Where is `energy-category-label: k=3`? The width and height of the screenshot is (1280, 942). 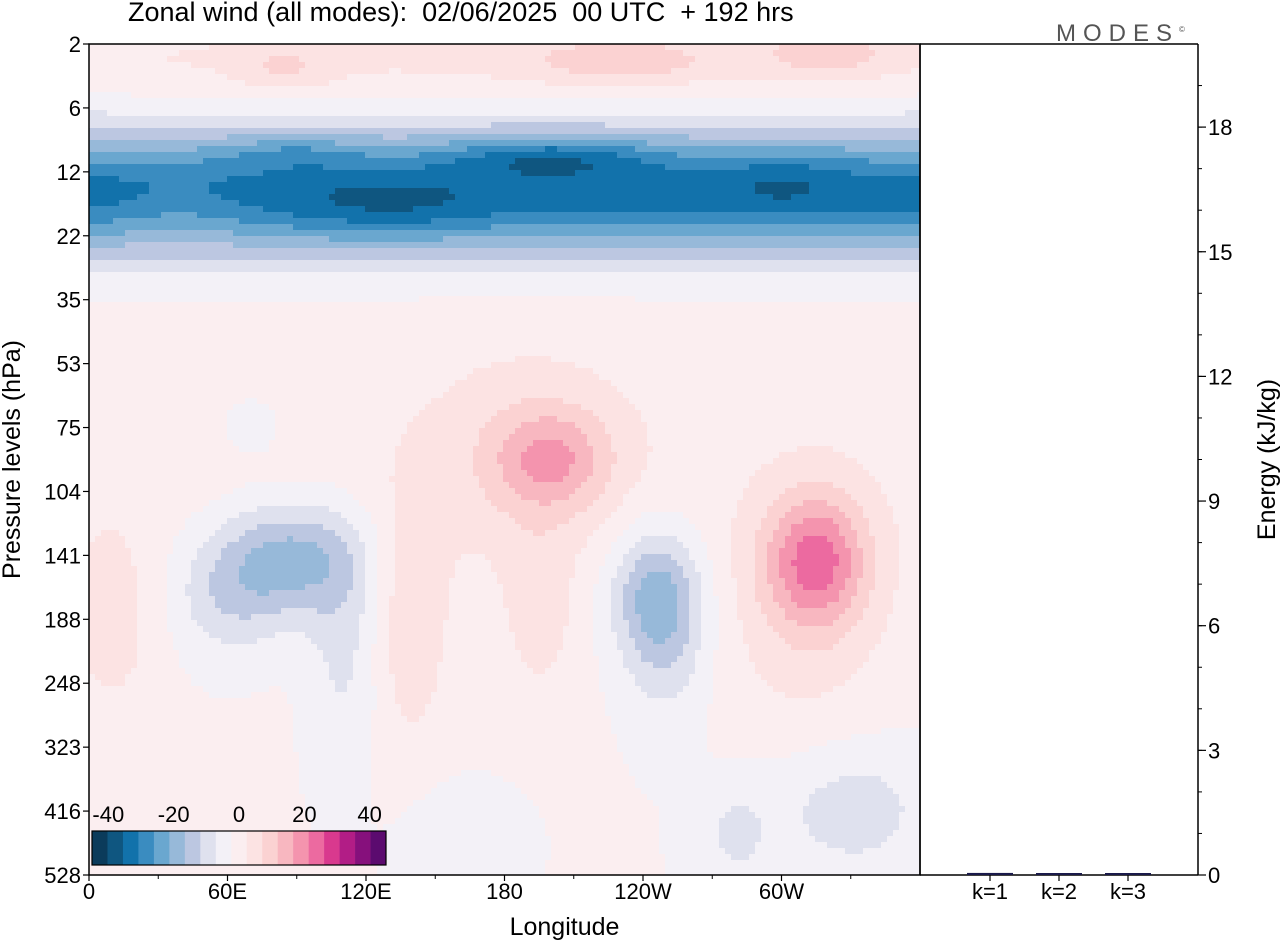
energy-category-label: k=3 is located at coordinates (1128, 891).